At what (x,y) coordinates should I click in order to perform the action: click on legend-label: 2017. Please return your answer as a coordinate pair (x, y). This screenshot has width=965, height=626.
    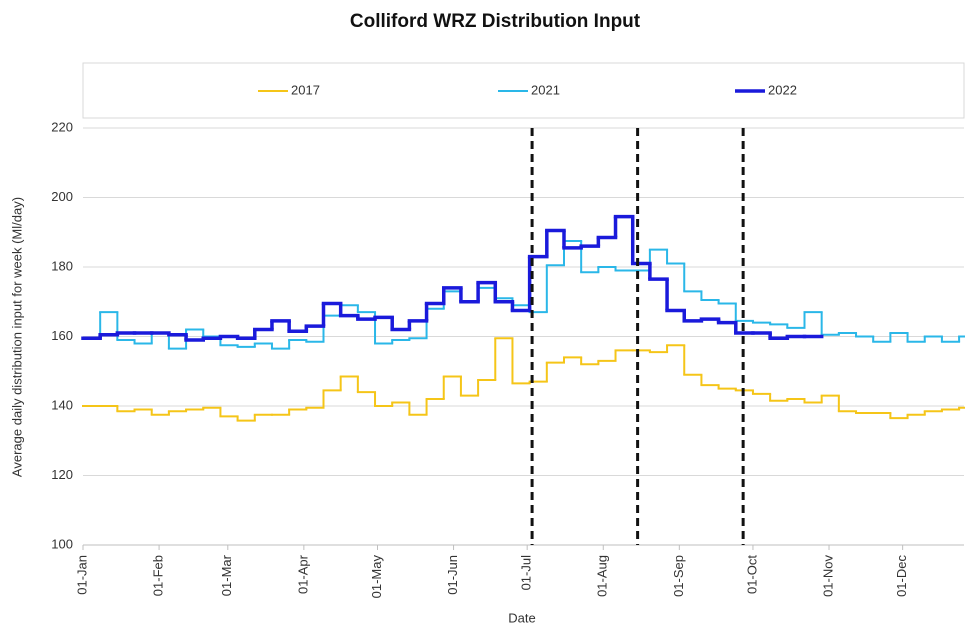
    Looking at the image, I should click on (305, 89).